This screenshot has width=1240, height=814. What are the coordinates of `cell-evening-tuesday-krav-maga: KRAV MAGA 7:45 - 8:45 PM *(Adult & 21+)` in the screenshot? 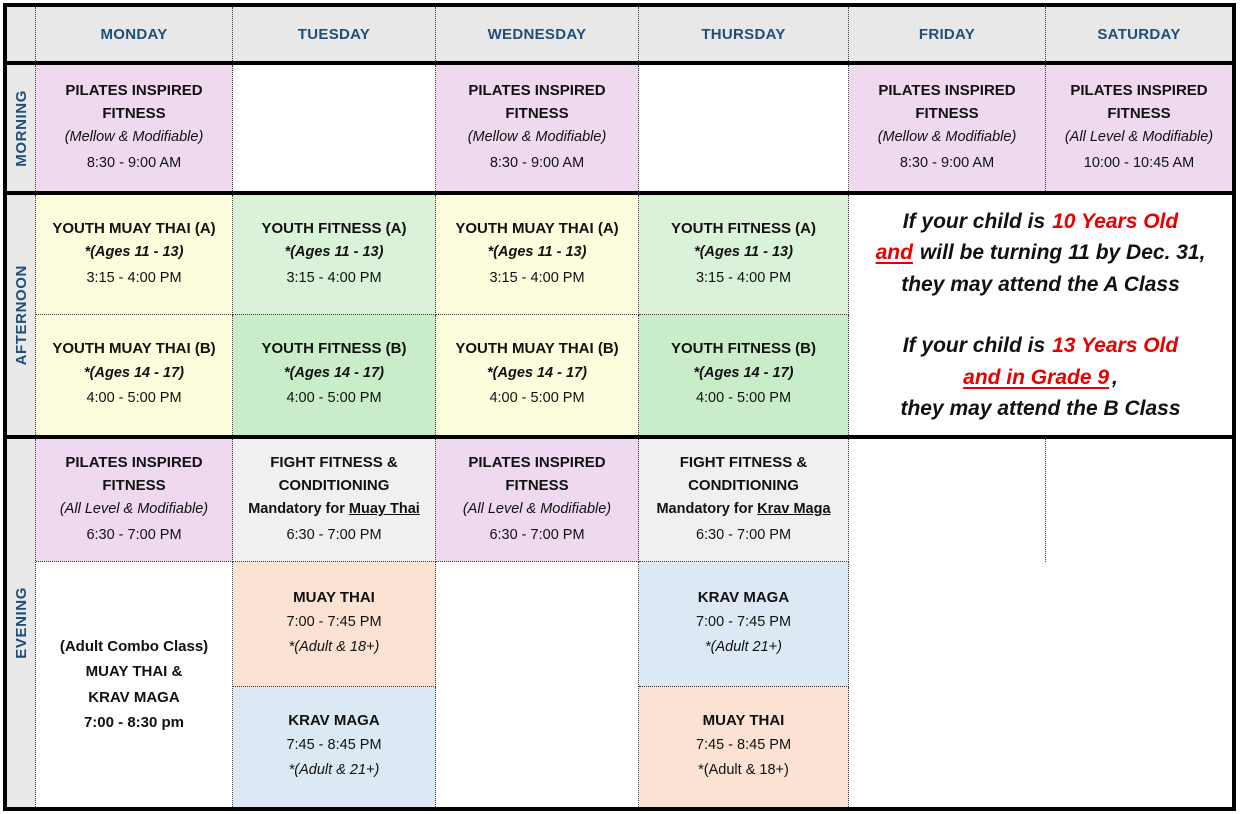 It's located at (334, 747).